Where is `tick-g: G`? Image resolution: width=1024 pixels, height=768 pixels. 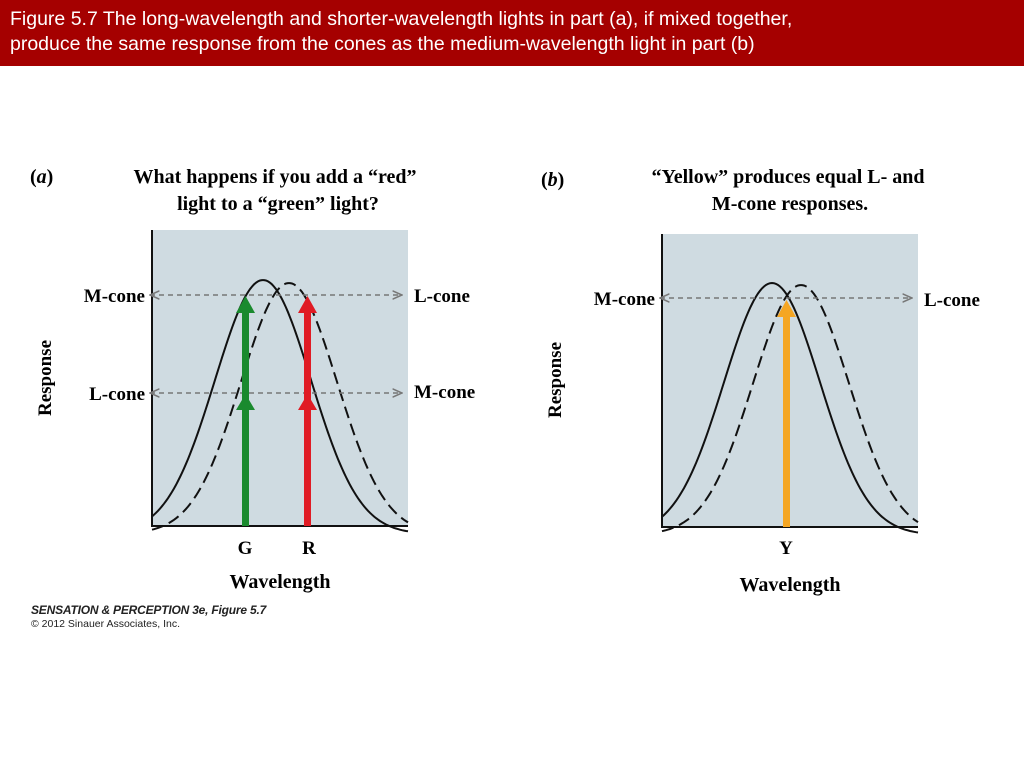 tick-g: G is located at coordinates (245, 548).